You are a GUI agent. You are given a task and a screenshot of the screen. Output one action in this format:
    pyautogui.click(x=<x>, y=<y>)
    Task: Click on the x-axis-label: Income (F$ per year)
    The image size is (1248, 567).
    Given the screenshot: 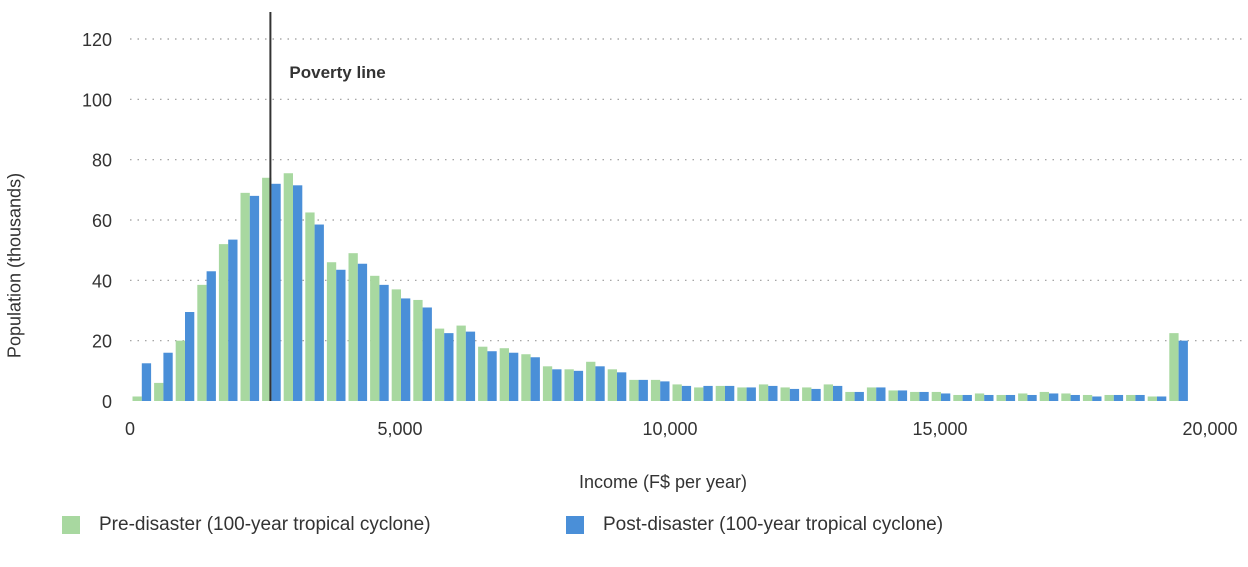 What is the action you would take?
    pyautogui.click(x=663, y=482)
    